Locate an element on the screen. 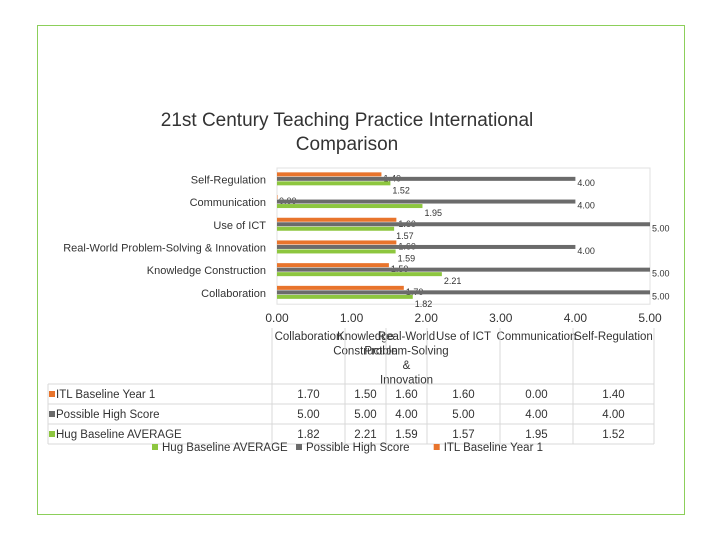 This screenshot has width=720, height=540. legend-key-hug-baseline-average is located at coordinates (155, 447).